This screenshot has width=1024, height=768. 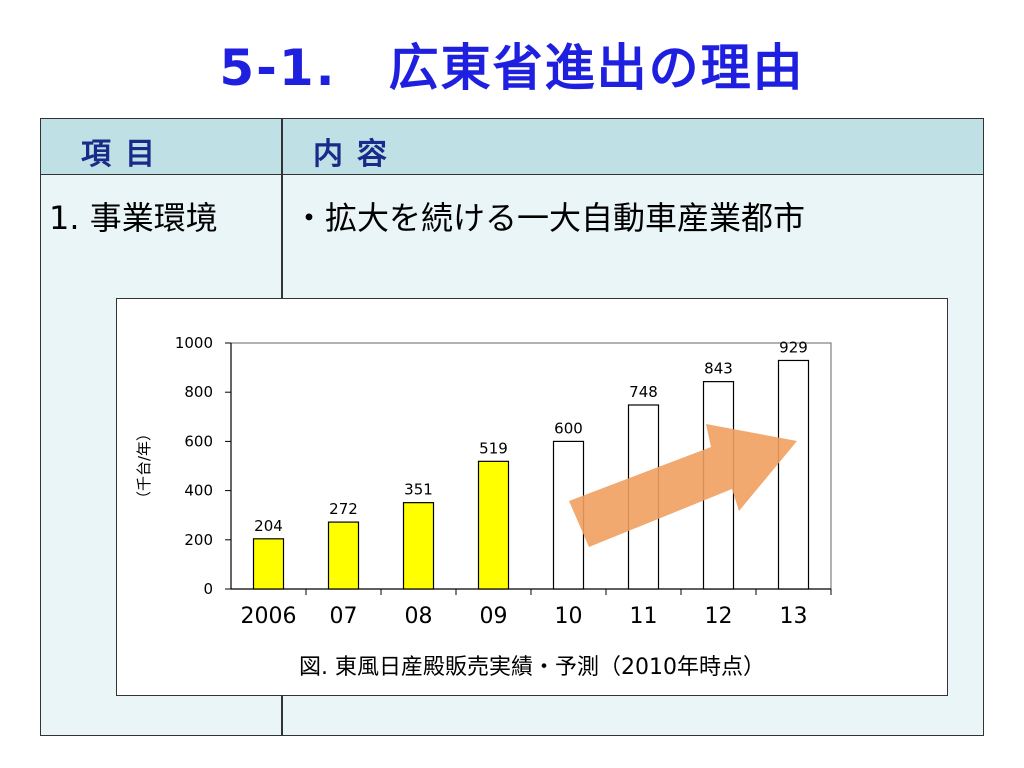 What do you see at coordinates (343, 509) in the screenshot?
I see `data-label: 272` at bounding box center [343, 509].